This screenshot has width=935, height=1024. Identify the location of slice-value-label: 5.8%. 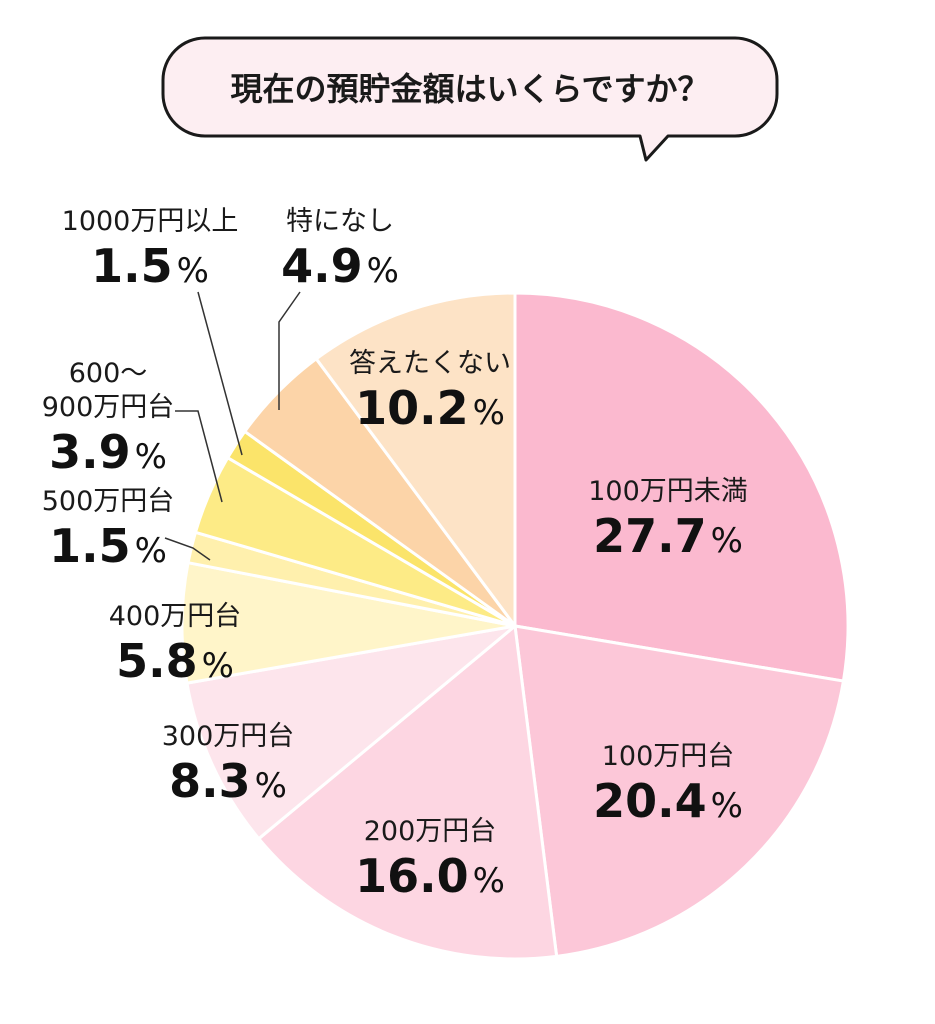
(175, 661).